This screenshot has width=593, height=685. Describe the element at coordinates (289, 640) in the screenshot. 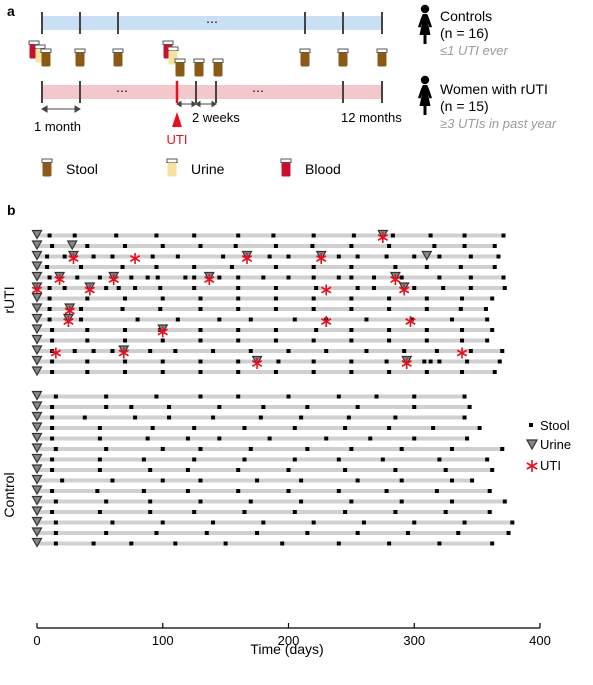

I see `x-tick-label: 200` at that location.